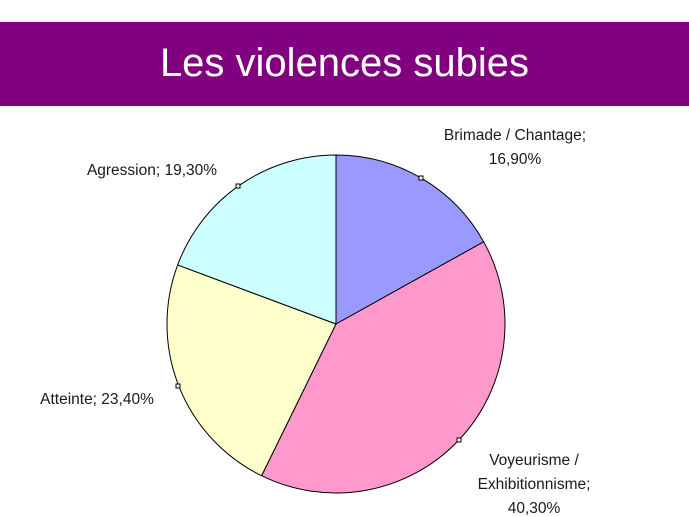 The height and width of the screenshot is (517, 689). Describe the element at coordinates (534, 460) in the screenshot. I see `slice-label-line: Voyeurisme /` at that location.